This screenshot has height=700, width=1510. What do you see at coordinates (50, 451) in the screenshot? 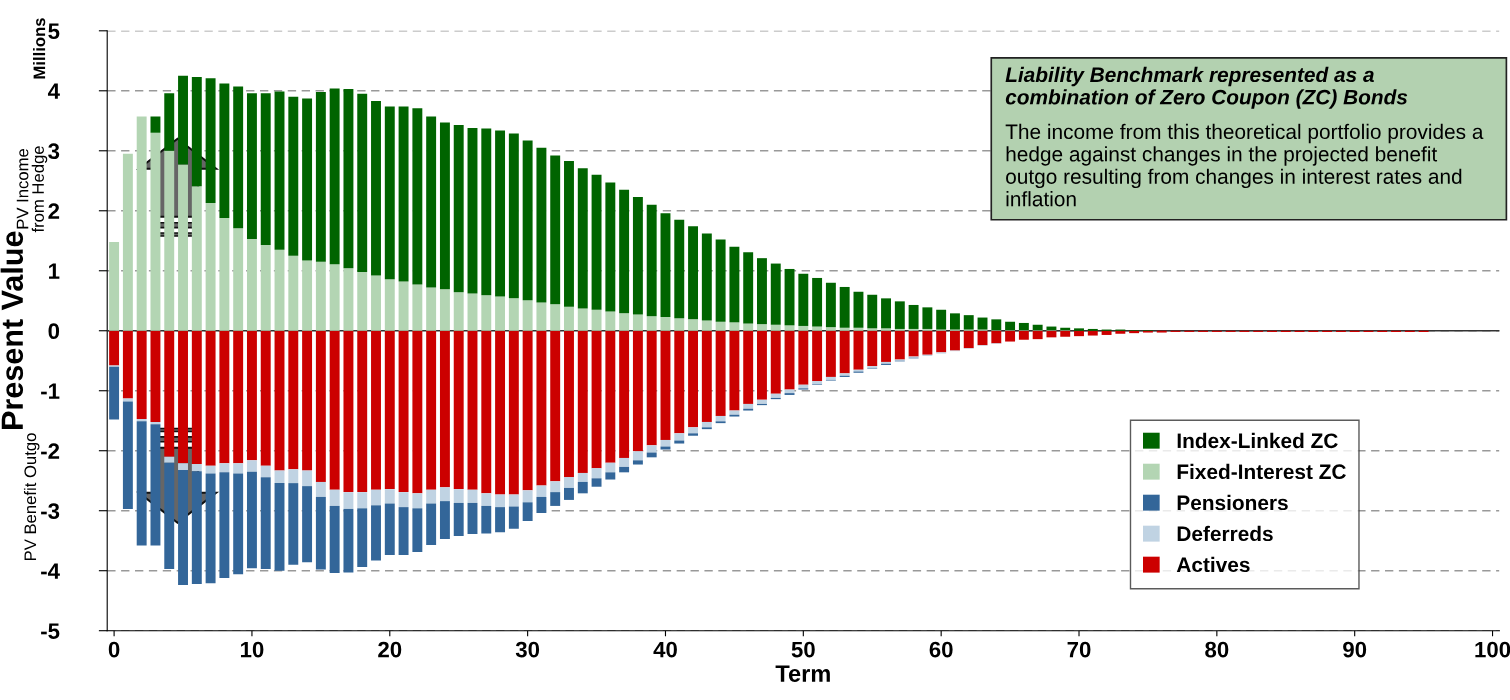
I see `y-tick-label: -2` at bounding box center [50, 451].